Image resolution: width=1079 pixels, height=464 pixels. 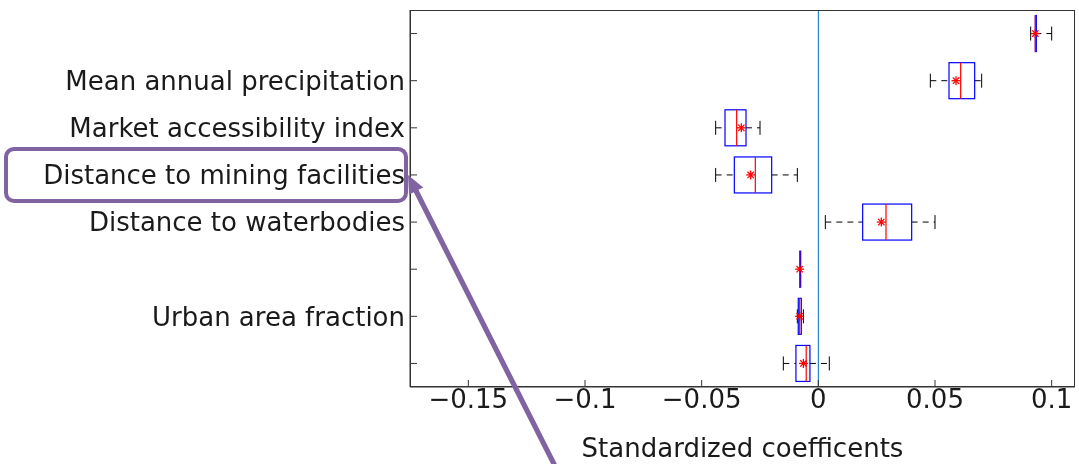 I want to click on x-tick-label: 0.1, so click(x=1051, y=399).